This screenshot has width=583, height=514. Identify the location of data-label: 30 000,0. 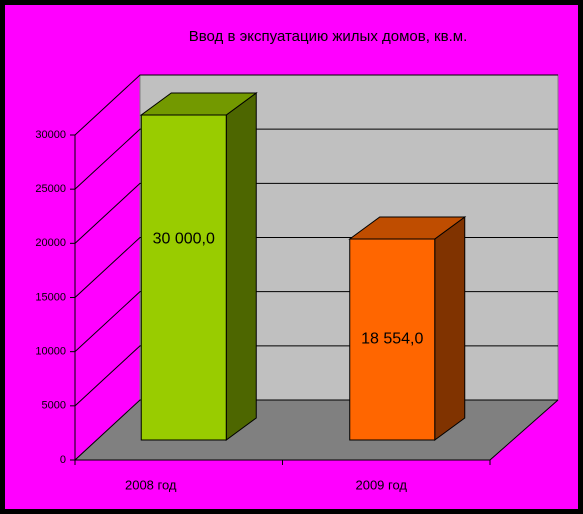
(184, 239).